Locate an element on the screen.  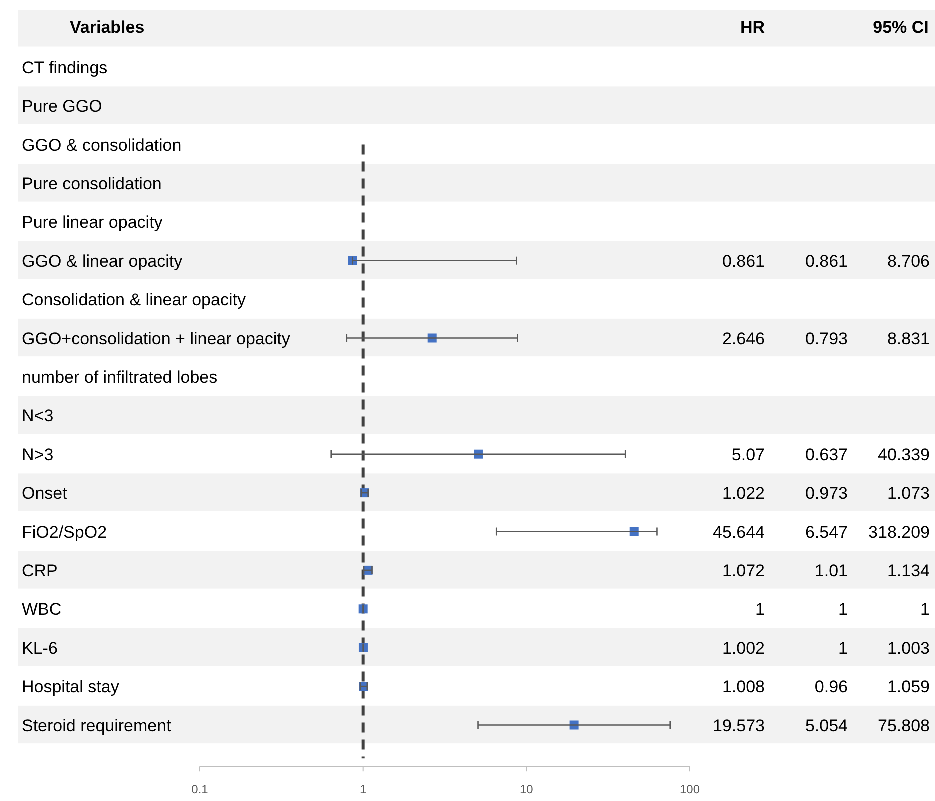
y-tick-label: CRP is located at coordinates (40, 570).